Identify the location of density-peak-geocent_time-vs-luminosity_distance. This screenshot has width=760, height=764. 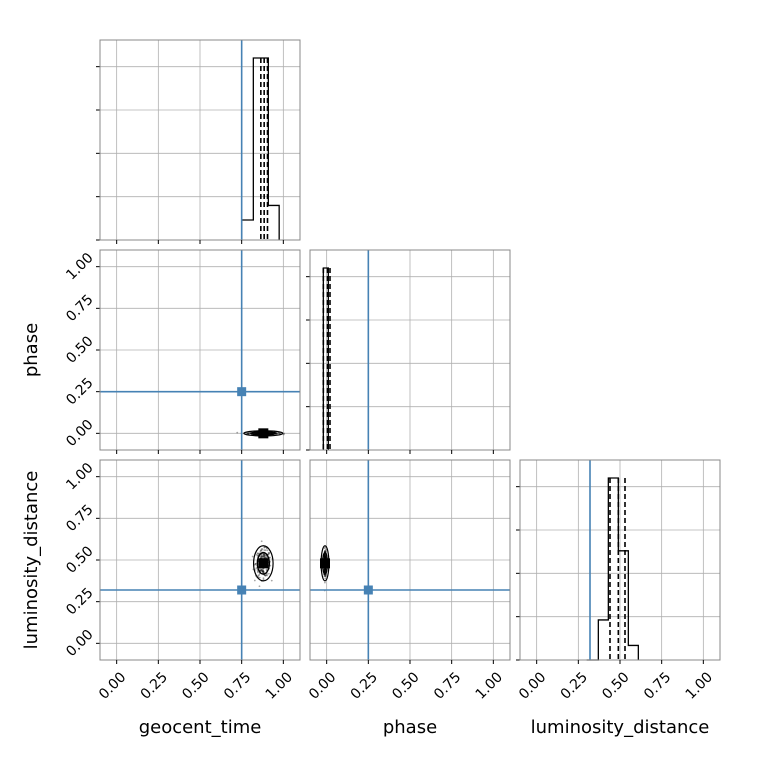
(263, 563).